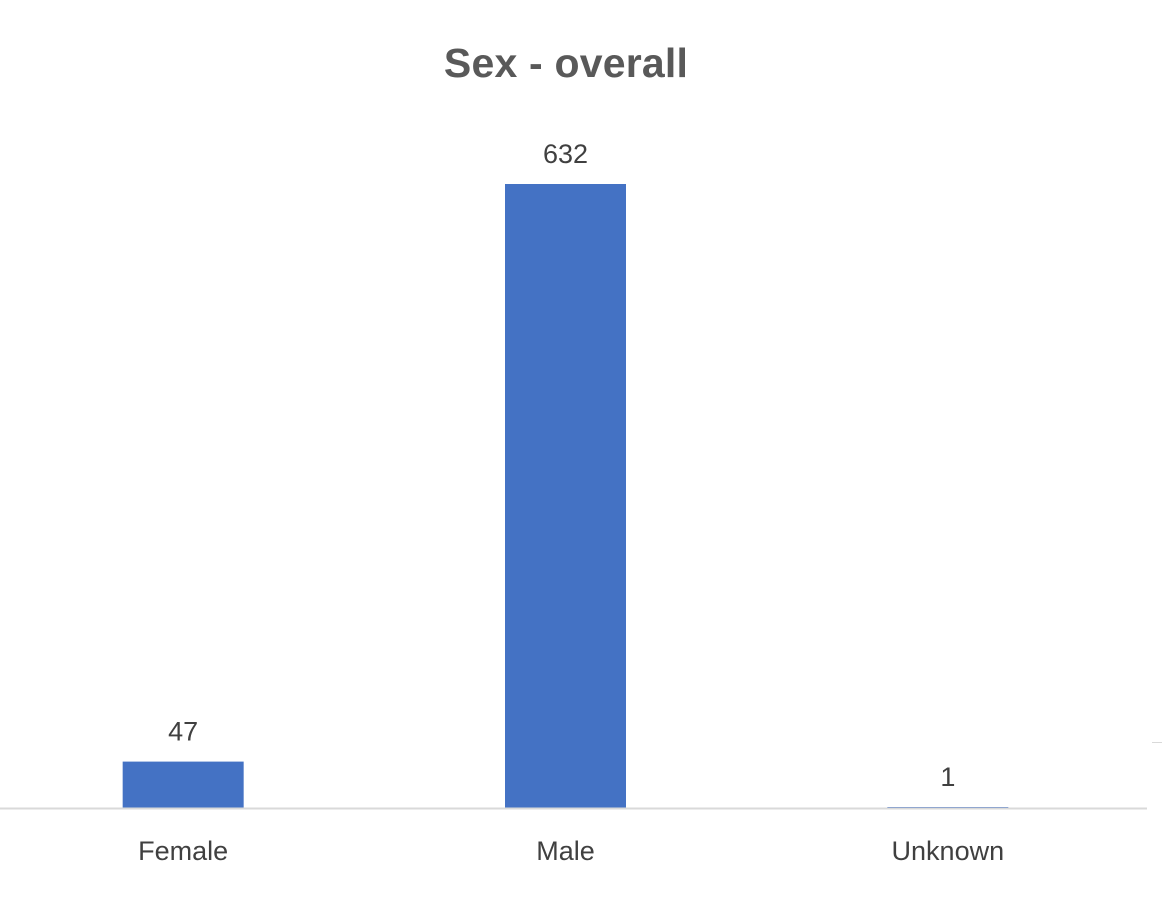  What do you see at coordinates (183, 851) in the screenshot?
I see `category-label-female: Female` at bounding box center [183, 851].